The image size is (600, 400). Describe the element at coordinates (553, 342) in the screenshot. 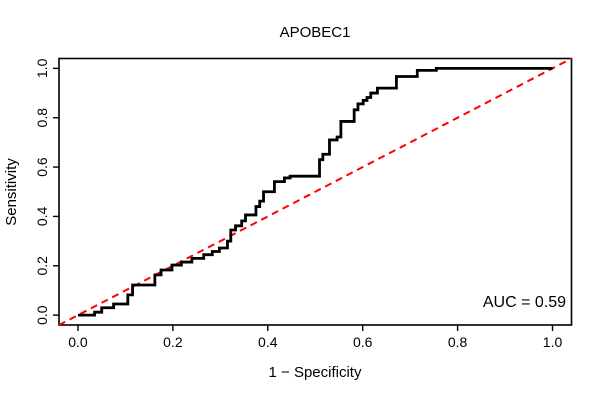

I see `x-tick-label: 1.0` at that location.